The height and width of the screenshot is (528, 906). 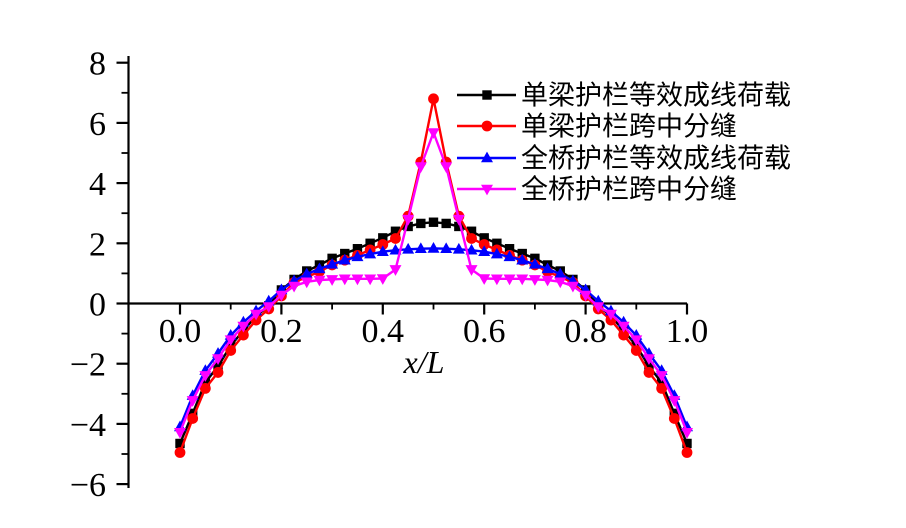 What do you see at coordinates (424, 362) in the screenshot?
I see `x-axis-label: x/L` at bounding box center [424, 362].